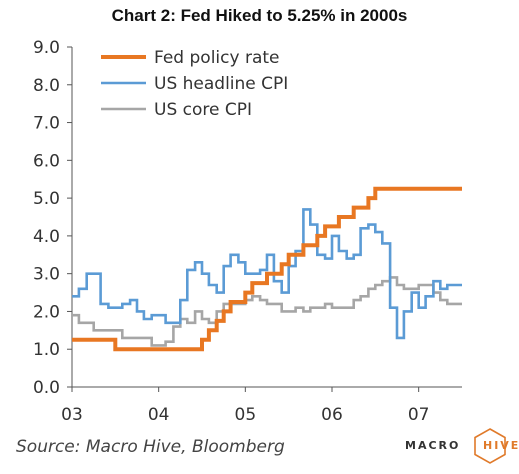  What do you see at coordinates (46, 275) in the screenshot?
I see `y-tick-label: 3.0` at bounding box center [46, 275].